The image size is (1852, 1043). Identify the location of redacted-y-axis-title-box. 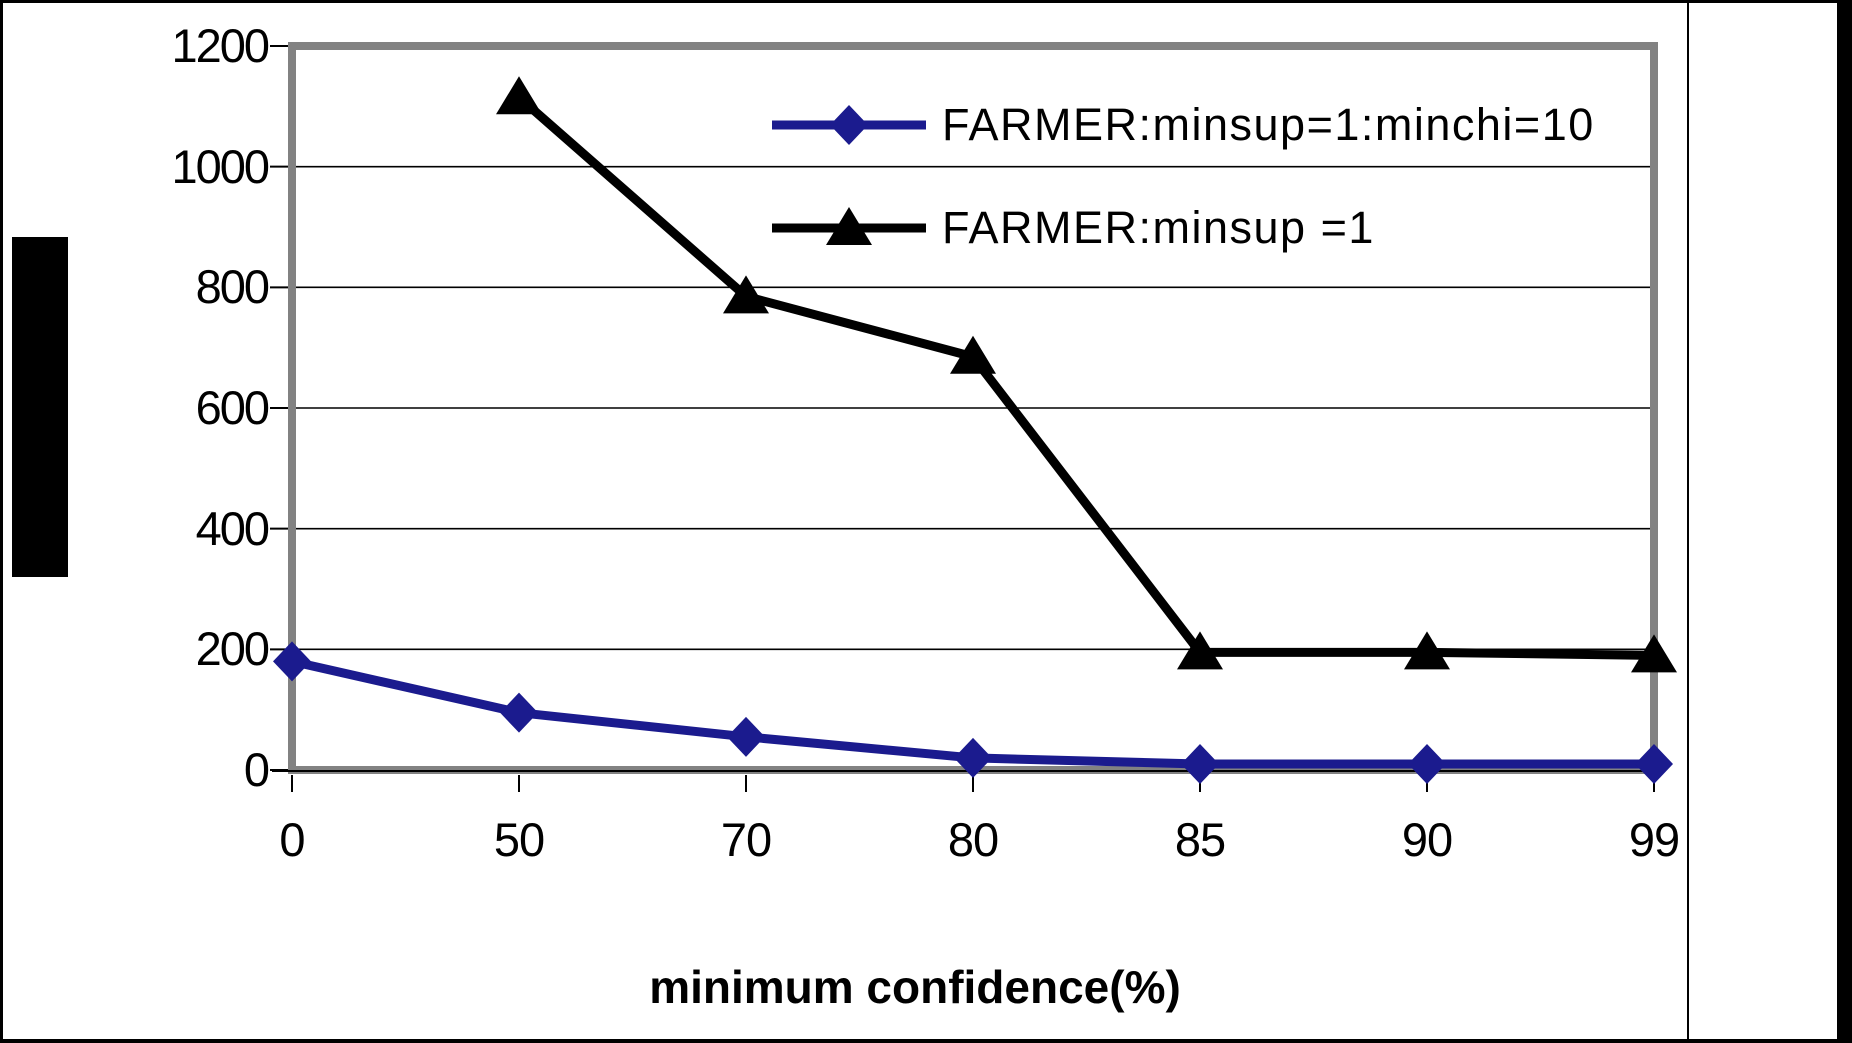
(40, 407).